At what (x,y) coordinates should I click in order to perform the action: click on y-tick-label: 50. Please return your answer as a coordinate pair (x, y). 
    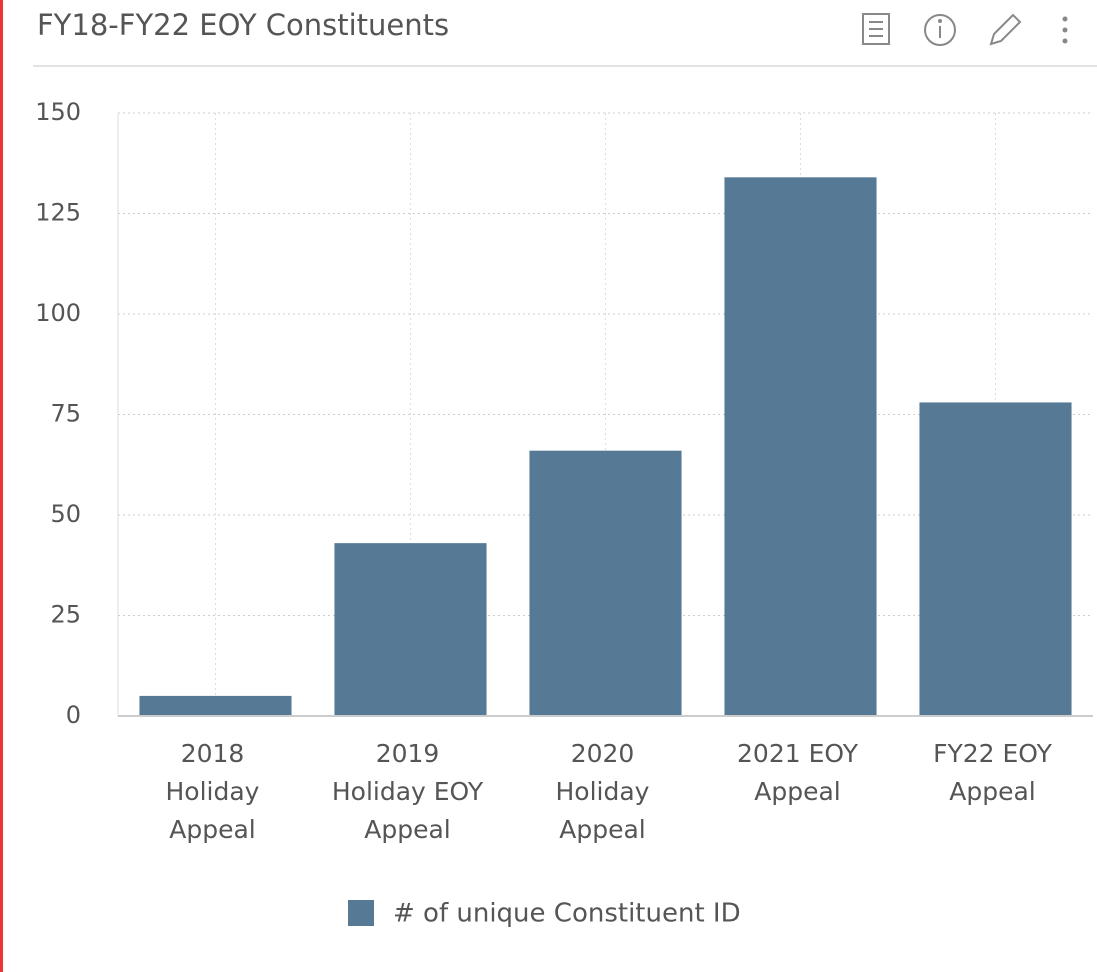
    Looking at the image, I should click on (65, 514).